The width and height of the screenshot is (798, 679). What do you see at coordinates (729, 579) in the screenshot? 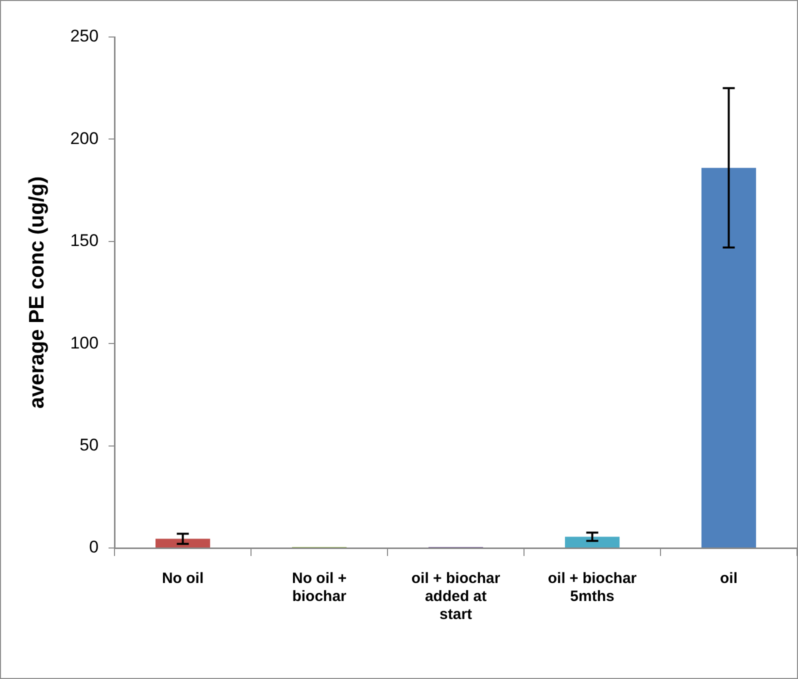
I see `x-tick-label: oil` at bounding box center [729, 579].